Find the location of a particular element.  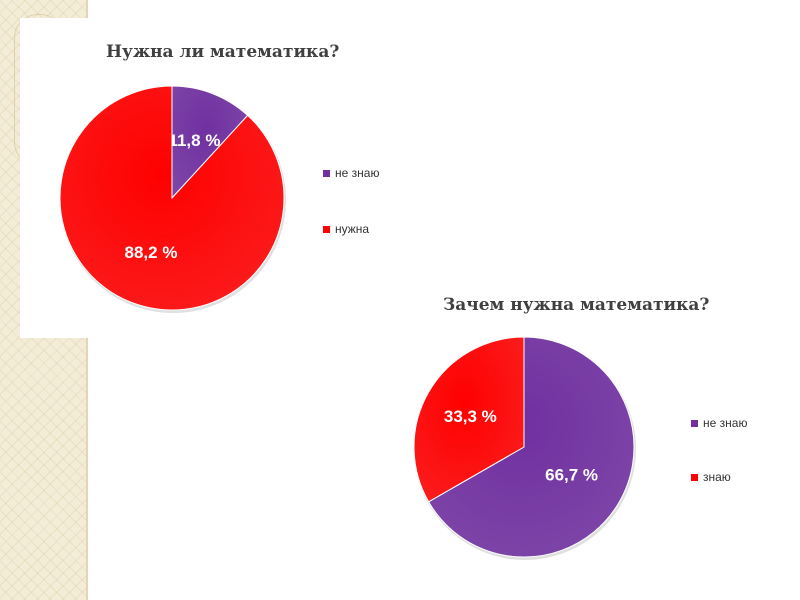

chart1-legend-item-0: не знаю is located at coordinates (351, 173).